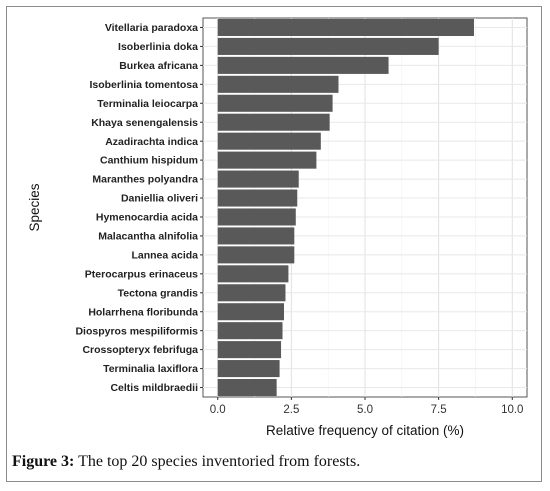 This screenshot has width=550, height=491. I want to click on x-tick-label: 0.0, so click(218, 410).